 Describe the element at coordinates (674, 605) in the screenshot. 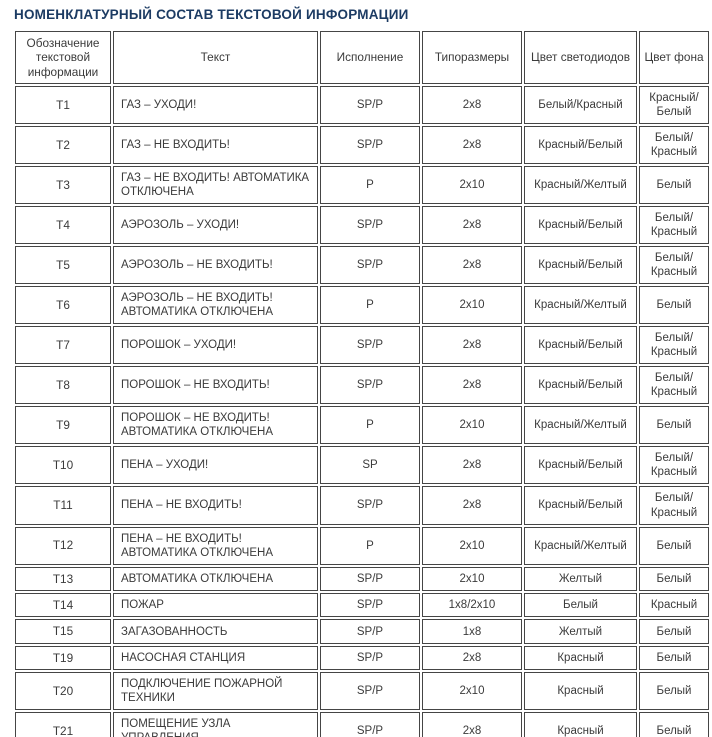

I see `cell-bg_color: Красный` at that location.